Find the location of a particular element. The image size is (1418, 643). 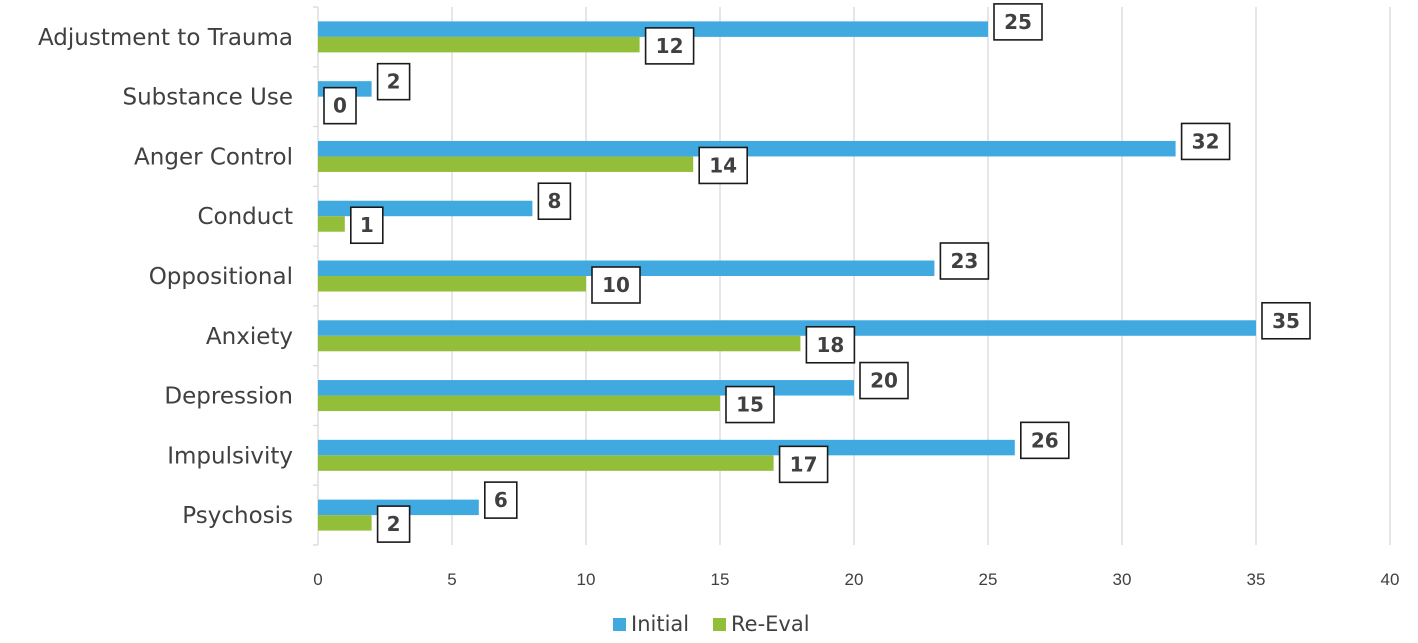

tick-labels: 0 5 10 15 20 25 30 35 40 is located at coordinates (856, 579).